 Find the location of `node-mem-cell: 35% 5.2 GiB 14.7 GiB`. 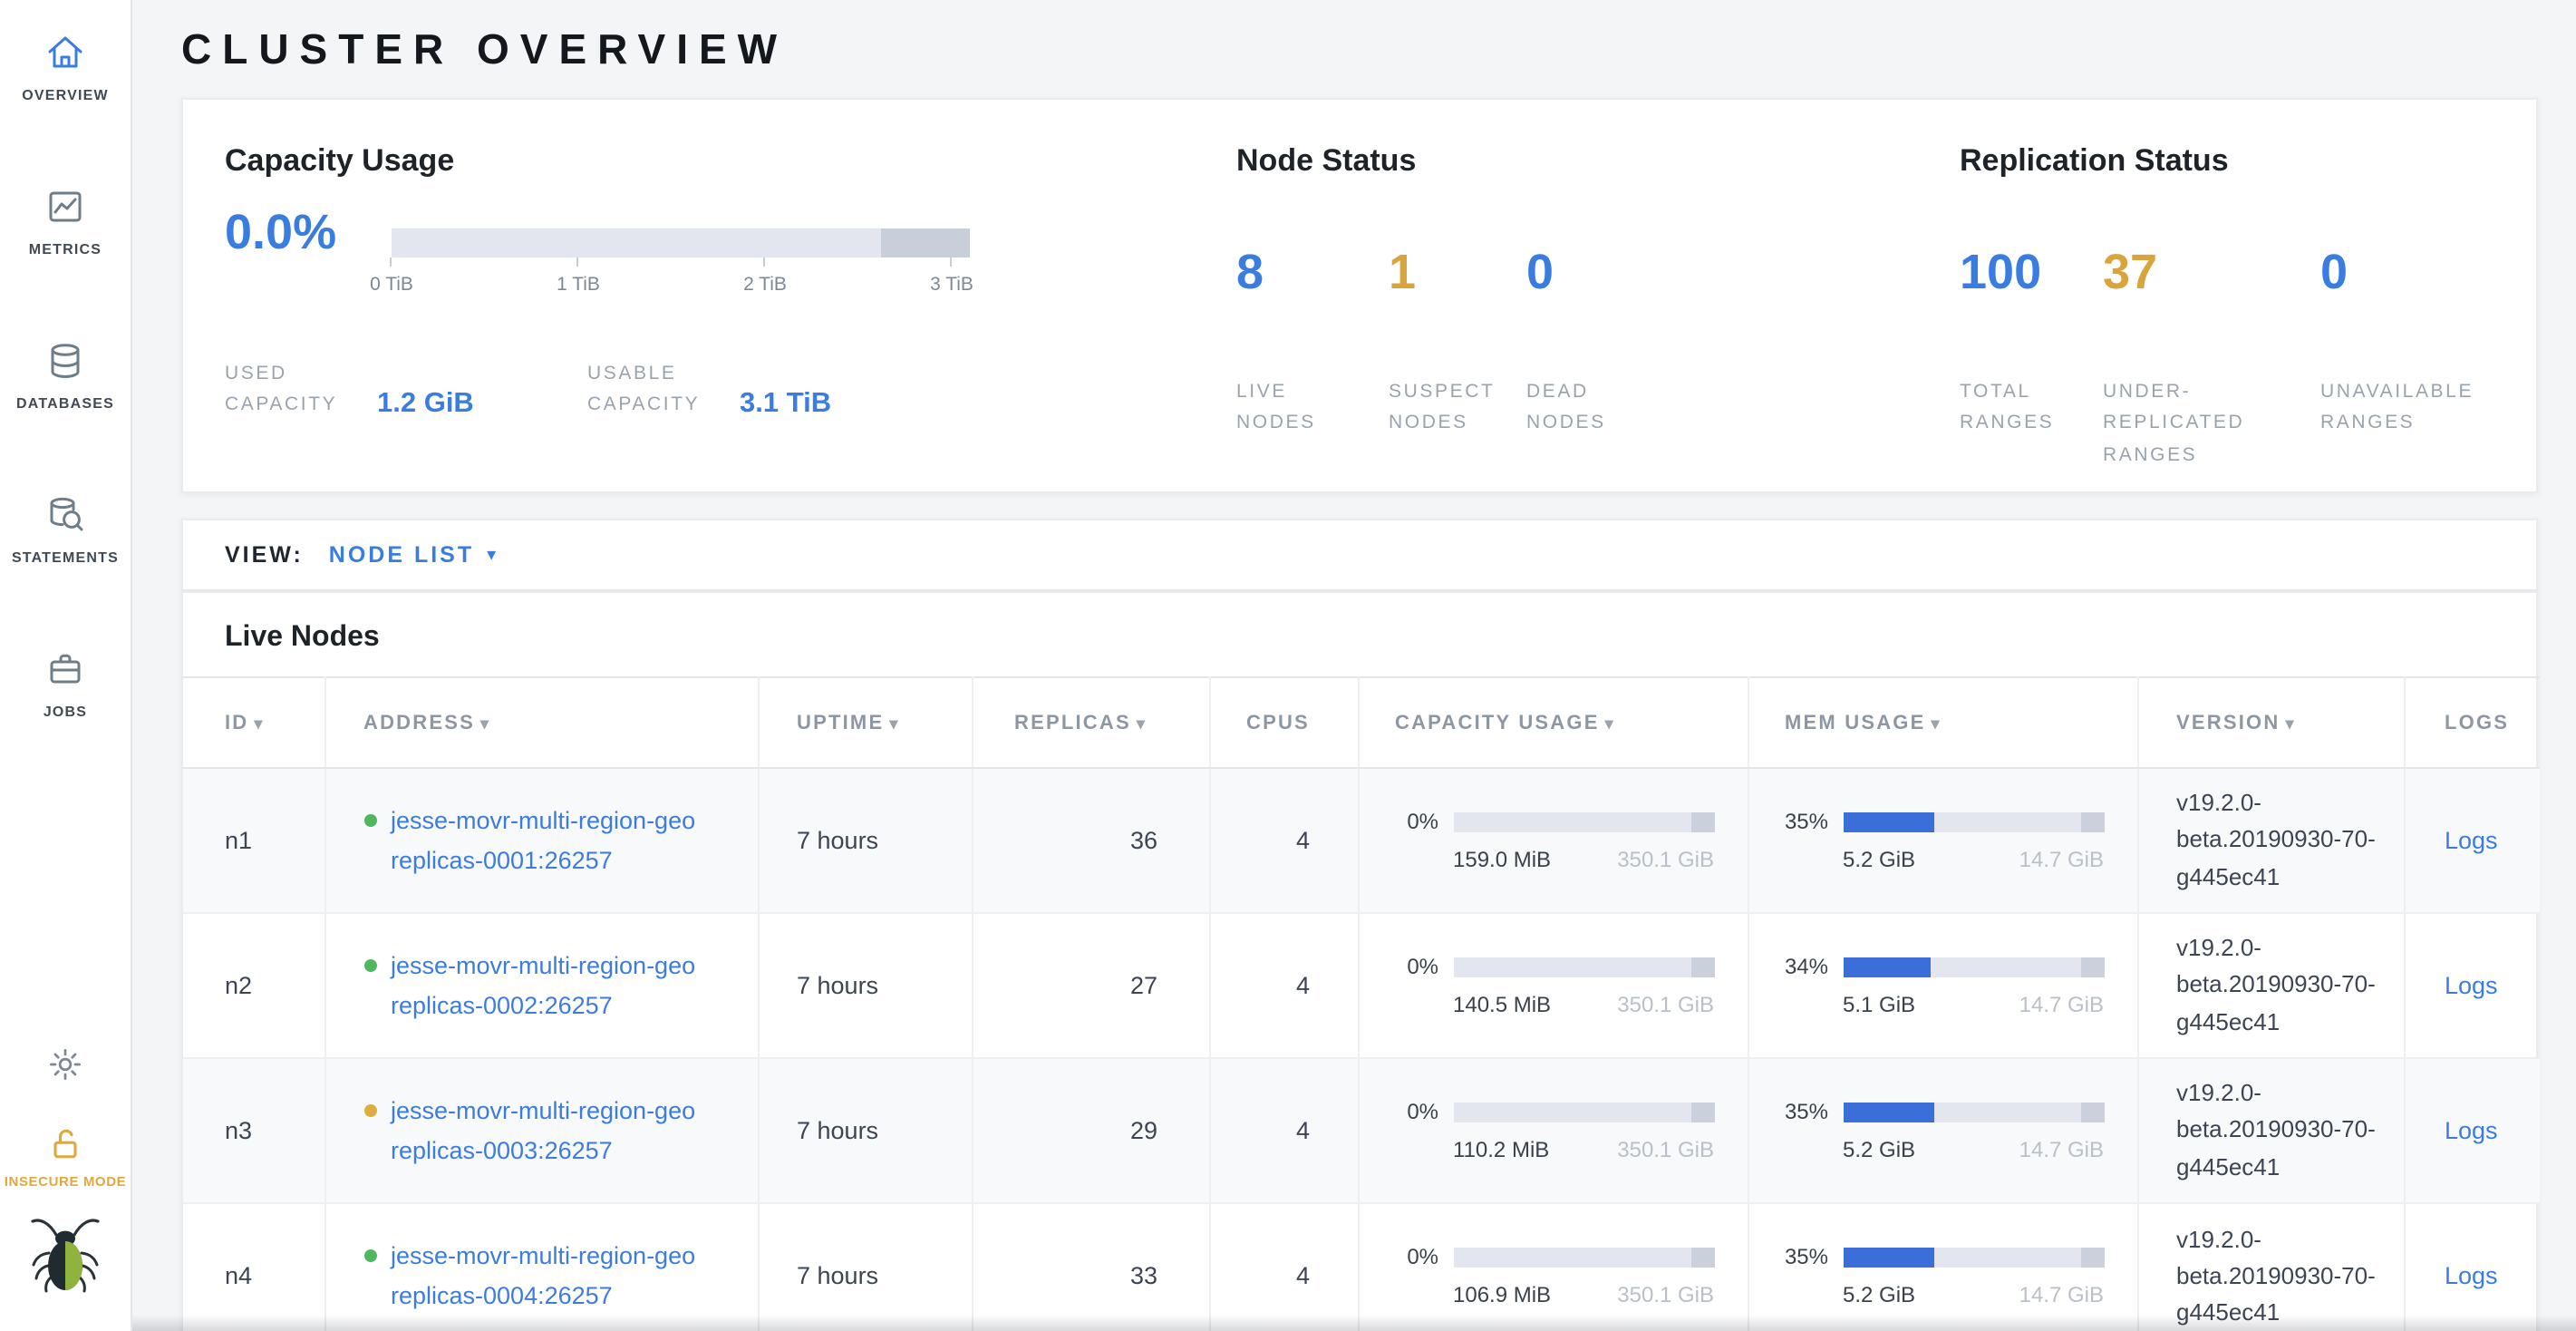

node-mem-cell: 35% 5.2 GiB 14.7 GiB is located at coordinates (1943, 1267).